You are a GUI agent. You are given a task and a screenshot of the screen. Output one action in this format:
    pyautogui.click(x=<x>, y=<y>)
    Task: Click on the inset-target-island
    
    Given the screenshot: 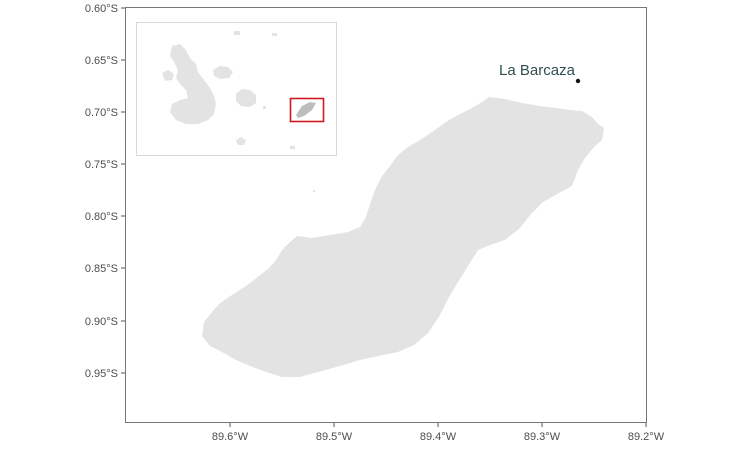 What is the action you would take?
    pyautogui.click(x=306, y=110)
    